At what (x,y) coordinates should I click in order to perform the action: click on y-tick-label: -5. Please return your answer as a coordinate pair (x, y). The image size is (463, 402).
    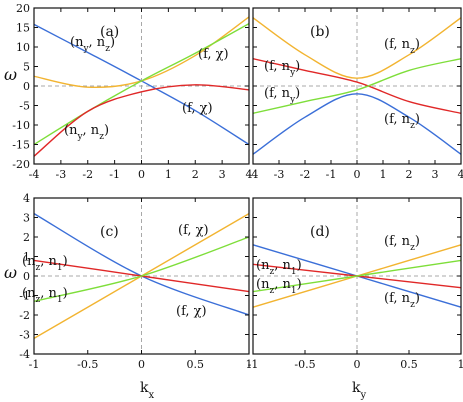
    Looking at the image, I should click on (24, 106).